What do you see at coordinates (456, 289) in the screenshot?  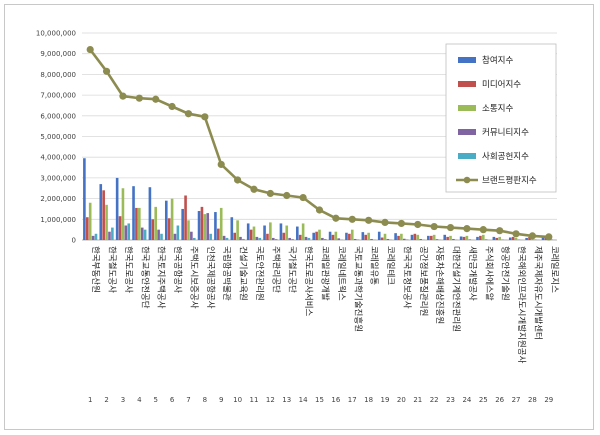 I see `category-label: 대한건설기계안전관리원` at bounding box center [456, 289].